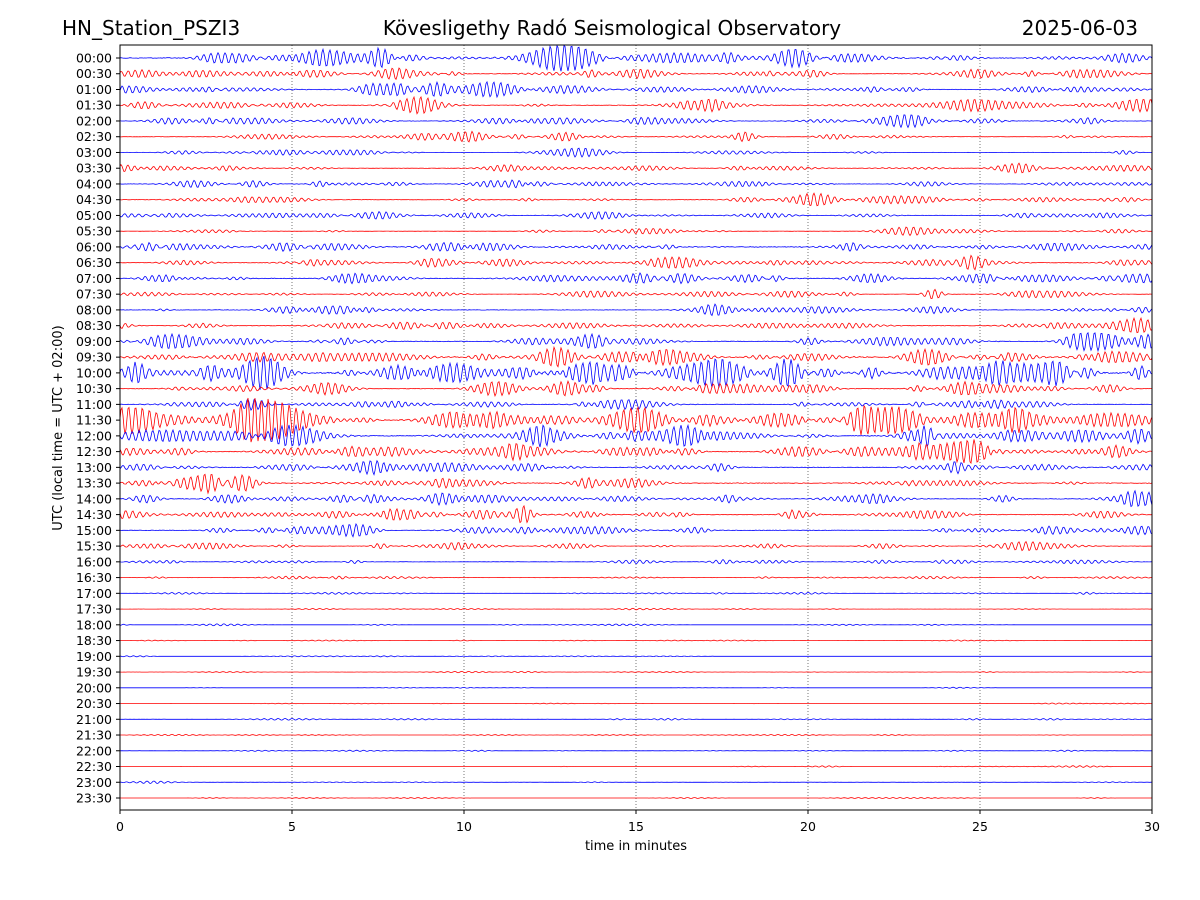 This screenshot has width=1200, height=900. What do you see at coordinates (1152, 826) in the screenshot?
I see `x-tick-label: 30` at bounding box center [1152, 826].